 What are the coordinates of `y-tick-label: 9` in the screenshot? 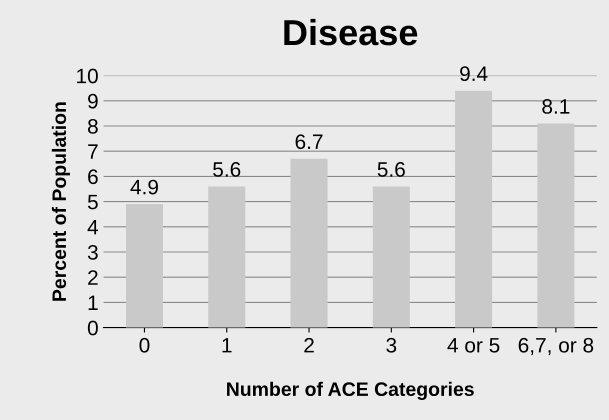 It's located at (93, 101).